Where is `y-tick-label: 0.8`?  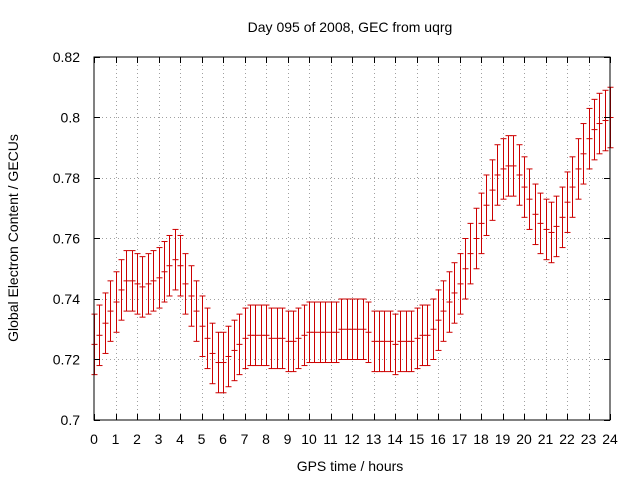 y-tick-label: 0.8 is located at coordinates (71, 118).